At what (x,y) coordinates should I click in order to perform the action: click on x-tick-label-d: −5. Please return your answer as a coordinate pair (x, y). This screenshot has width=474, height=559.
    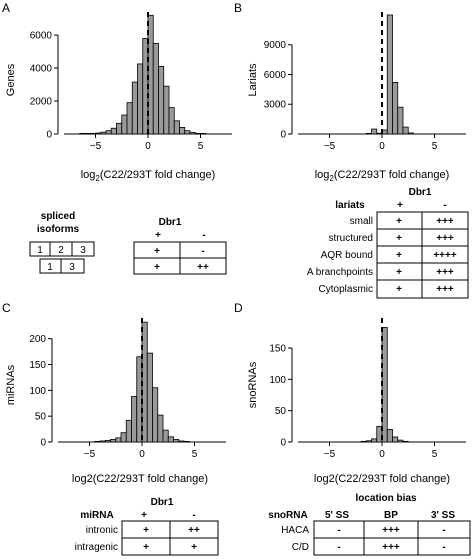
    Looking at the image, I should click on (330, 454).